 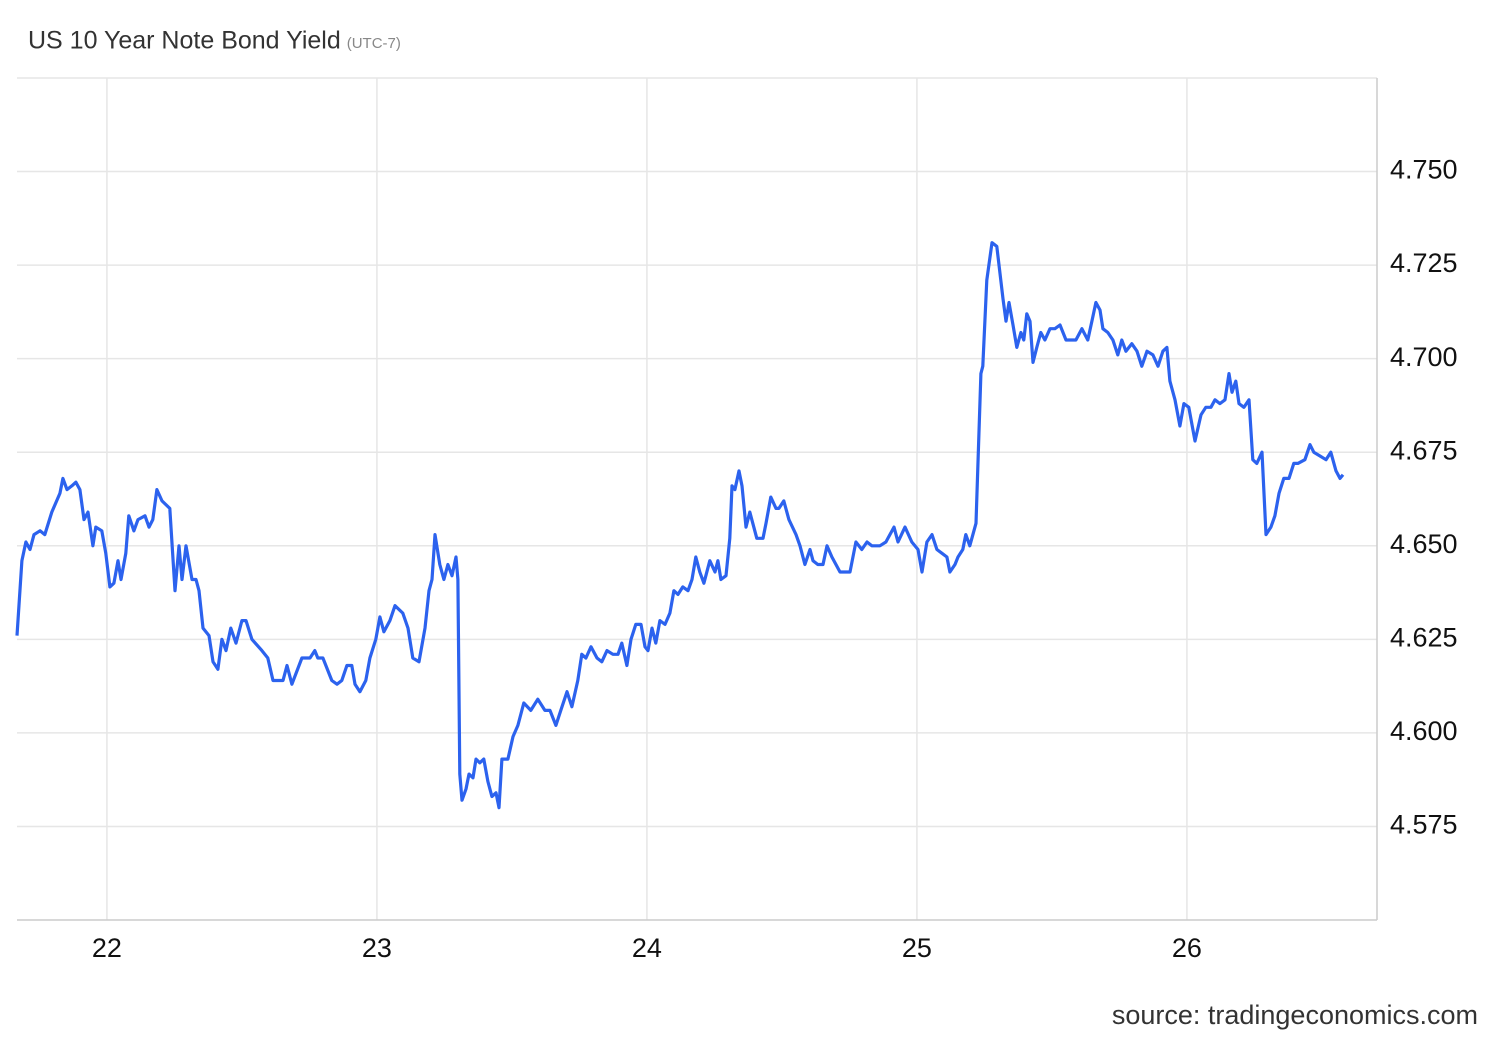 I want to click on y-tick-label: 4.650, so click(x=1424, y=544).